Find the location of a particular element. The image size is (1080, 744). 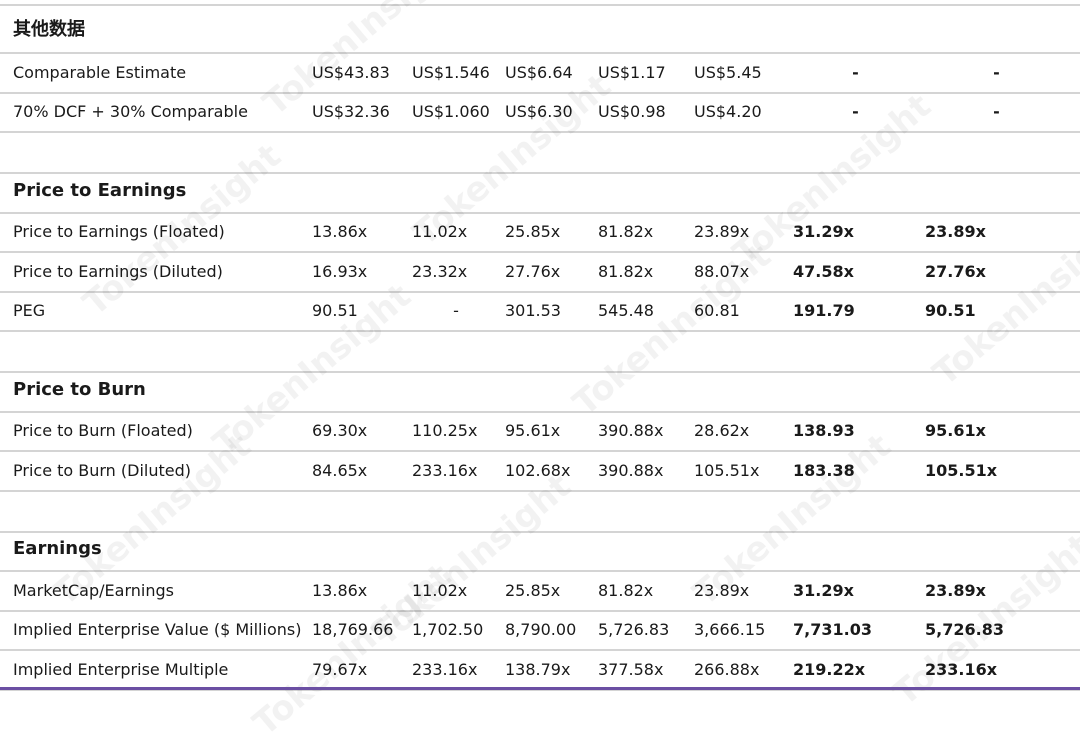

cell: US$43.83 is located at coordinates (351, 72).